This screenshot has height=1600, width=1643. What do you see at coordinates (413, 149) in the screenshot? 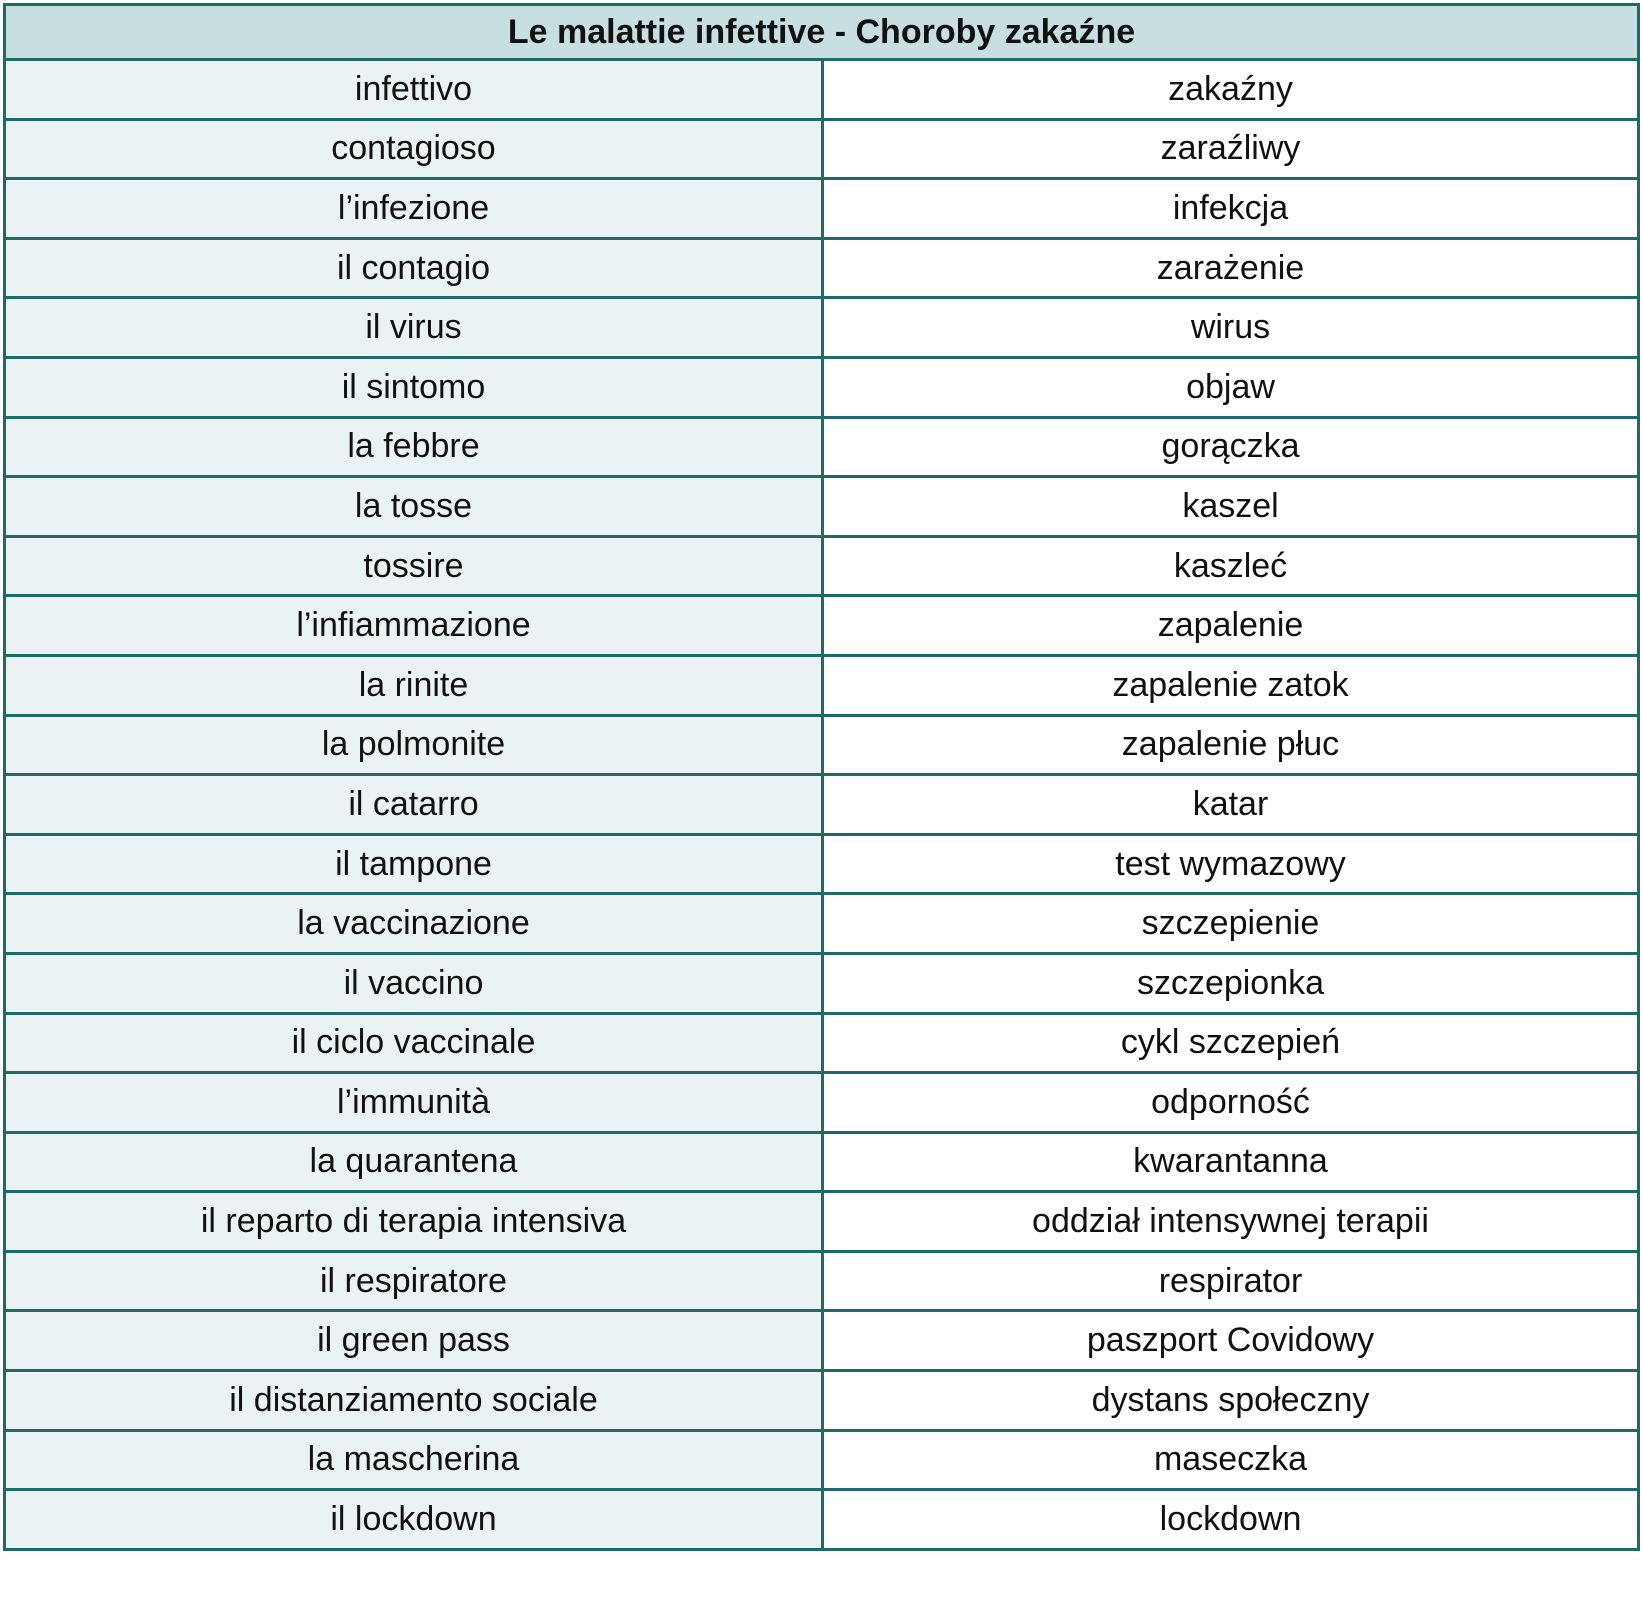
I see `italian-term: contagioso` at bounding box center [413, 149].